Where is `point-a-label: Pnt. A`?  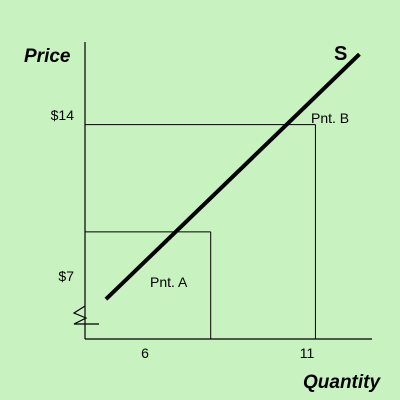 point-a-label: Pnt. A is located at coordinates (169, 282).